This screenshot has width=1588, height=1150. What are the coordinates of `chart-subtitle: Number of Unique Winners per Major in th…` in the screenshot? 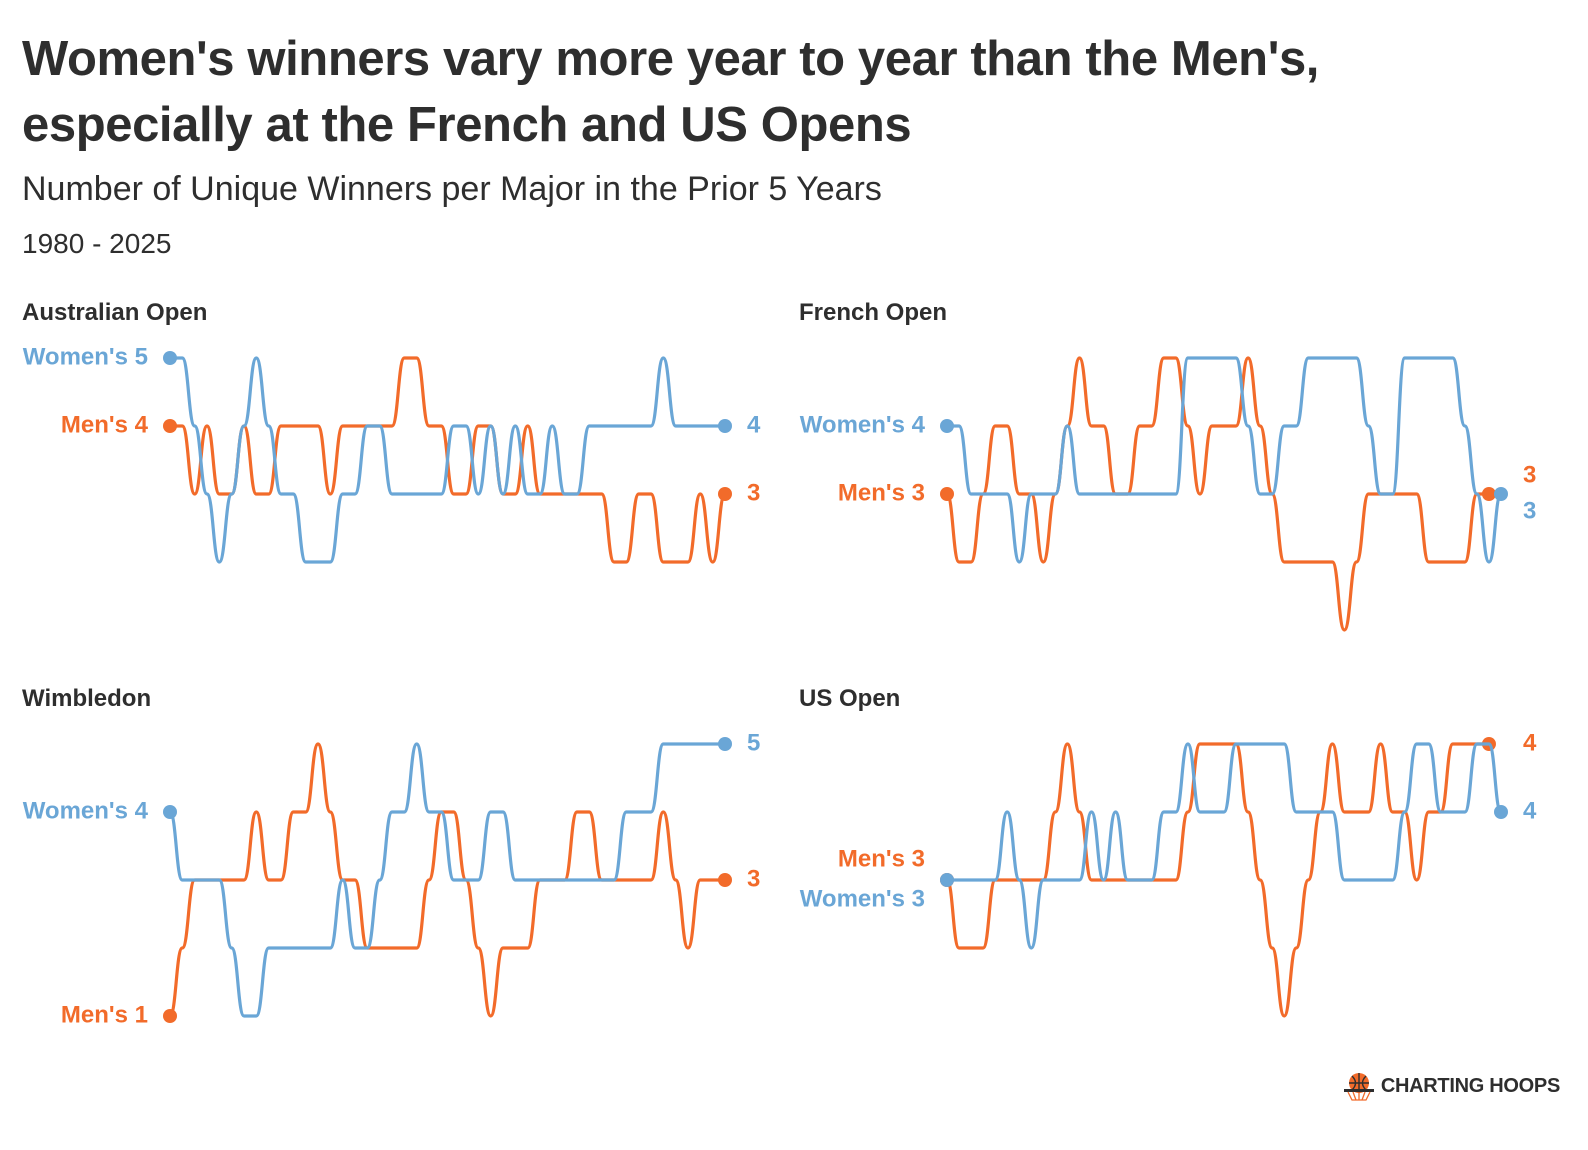 It's located at (452, 189).